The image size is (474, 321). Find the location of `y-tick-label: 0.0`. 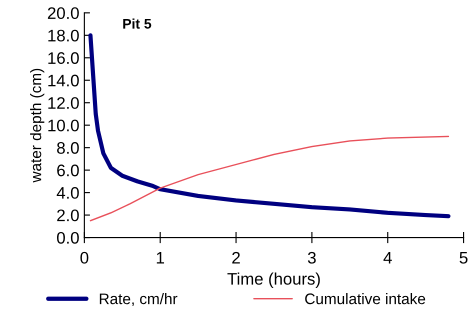

y-tick-label: 0.0 is located at coordinates (67, 238).